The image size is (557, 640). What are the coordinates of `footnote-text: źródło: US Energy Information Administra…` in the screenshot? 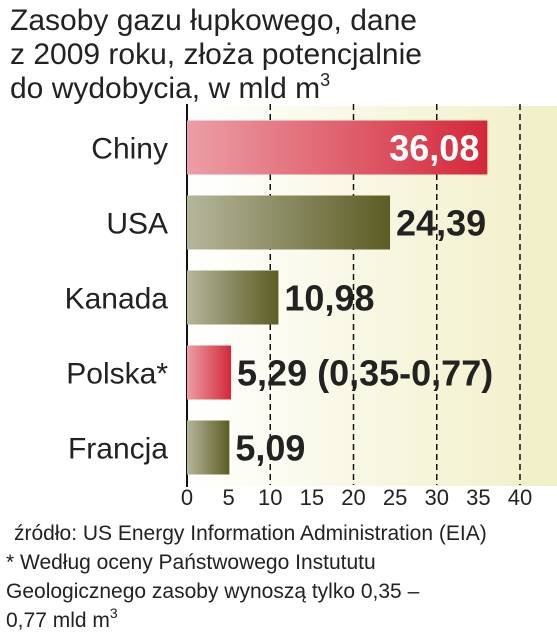 It's located at (250, 533).